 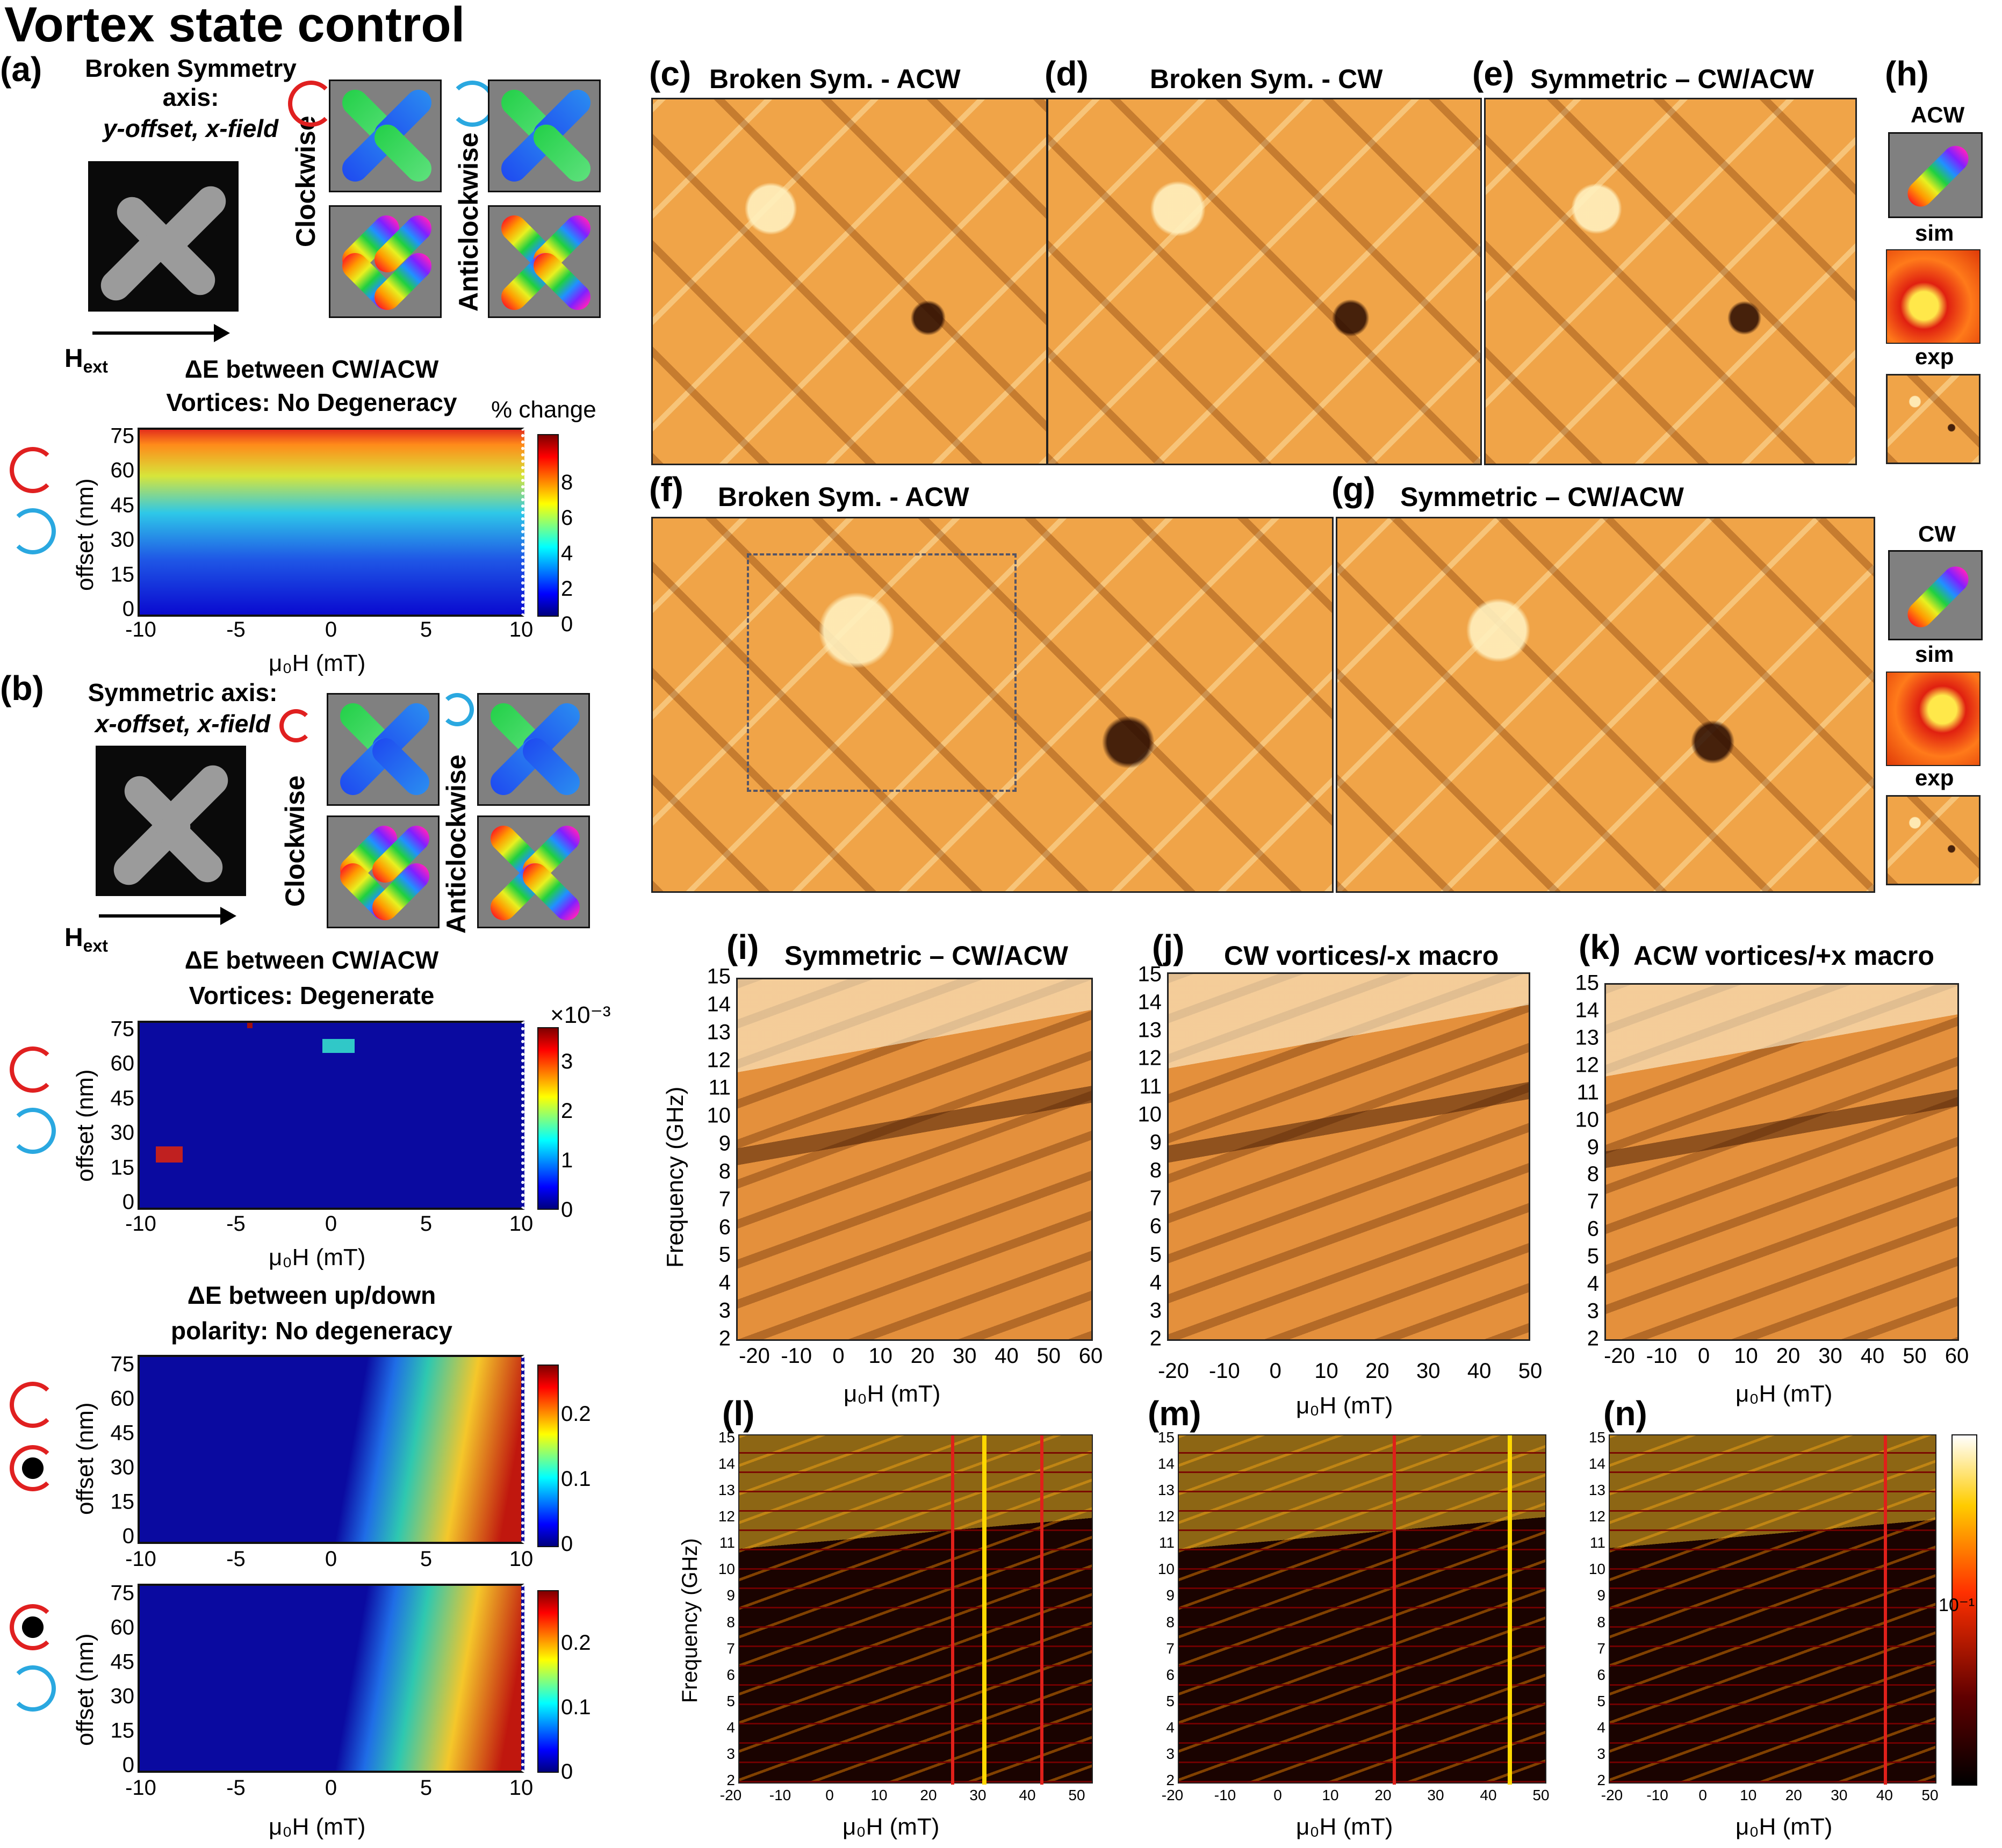 I want to click on panel-j-y-tick: 4, so click(x=1155, y=1282).